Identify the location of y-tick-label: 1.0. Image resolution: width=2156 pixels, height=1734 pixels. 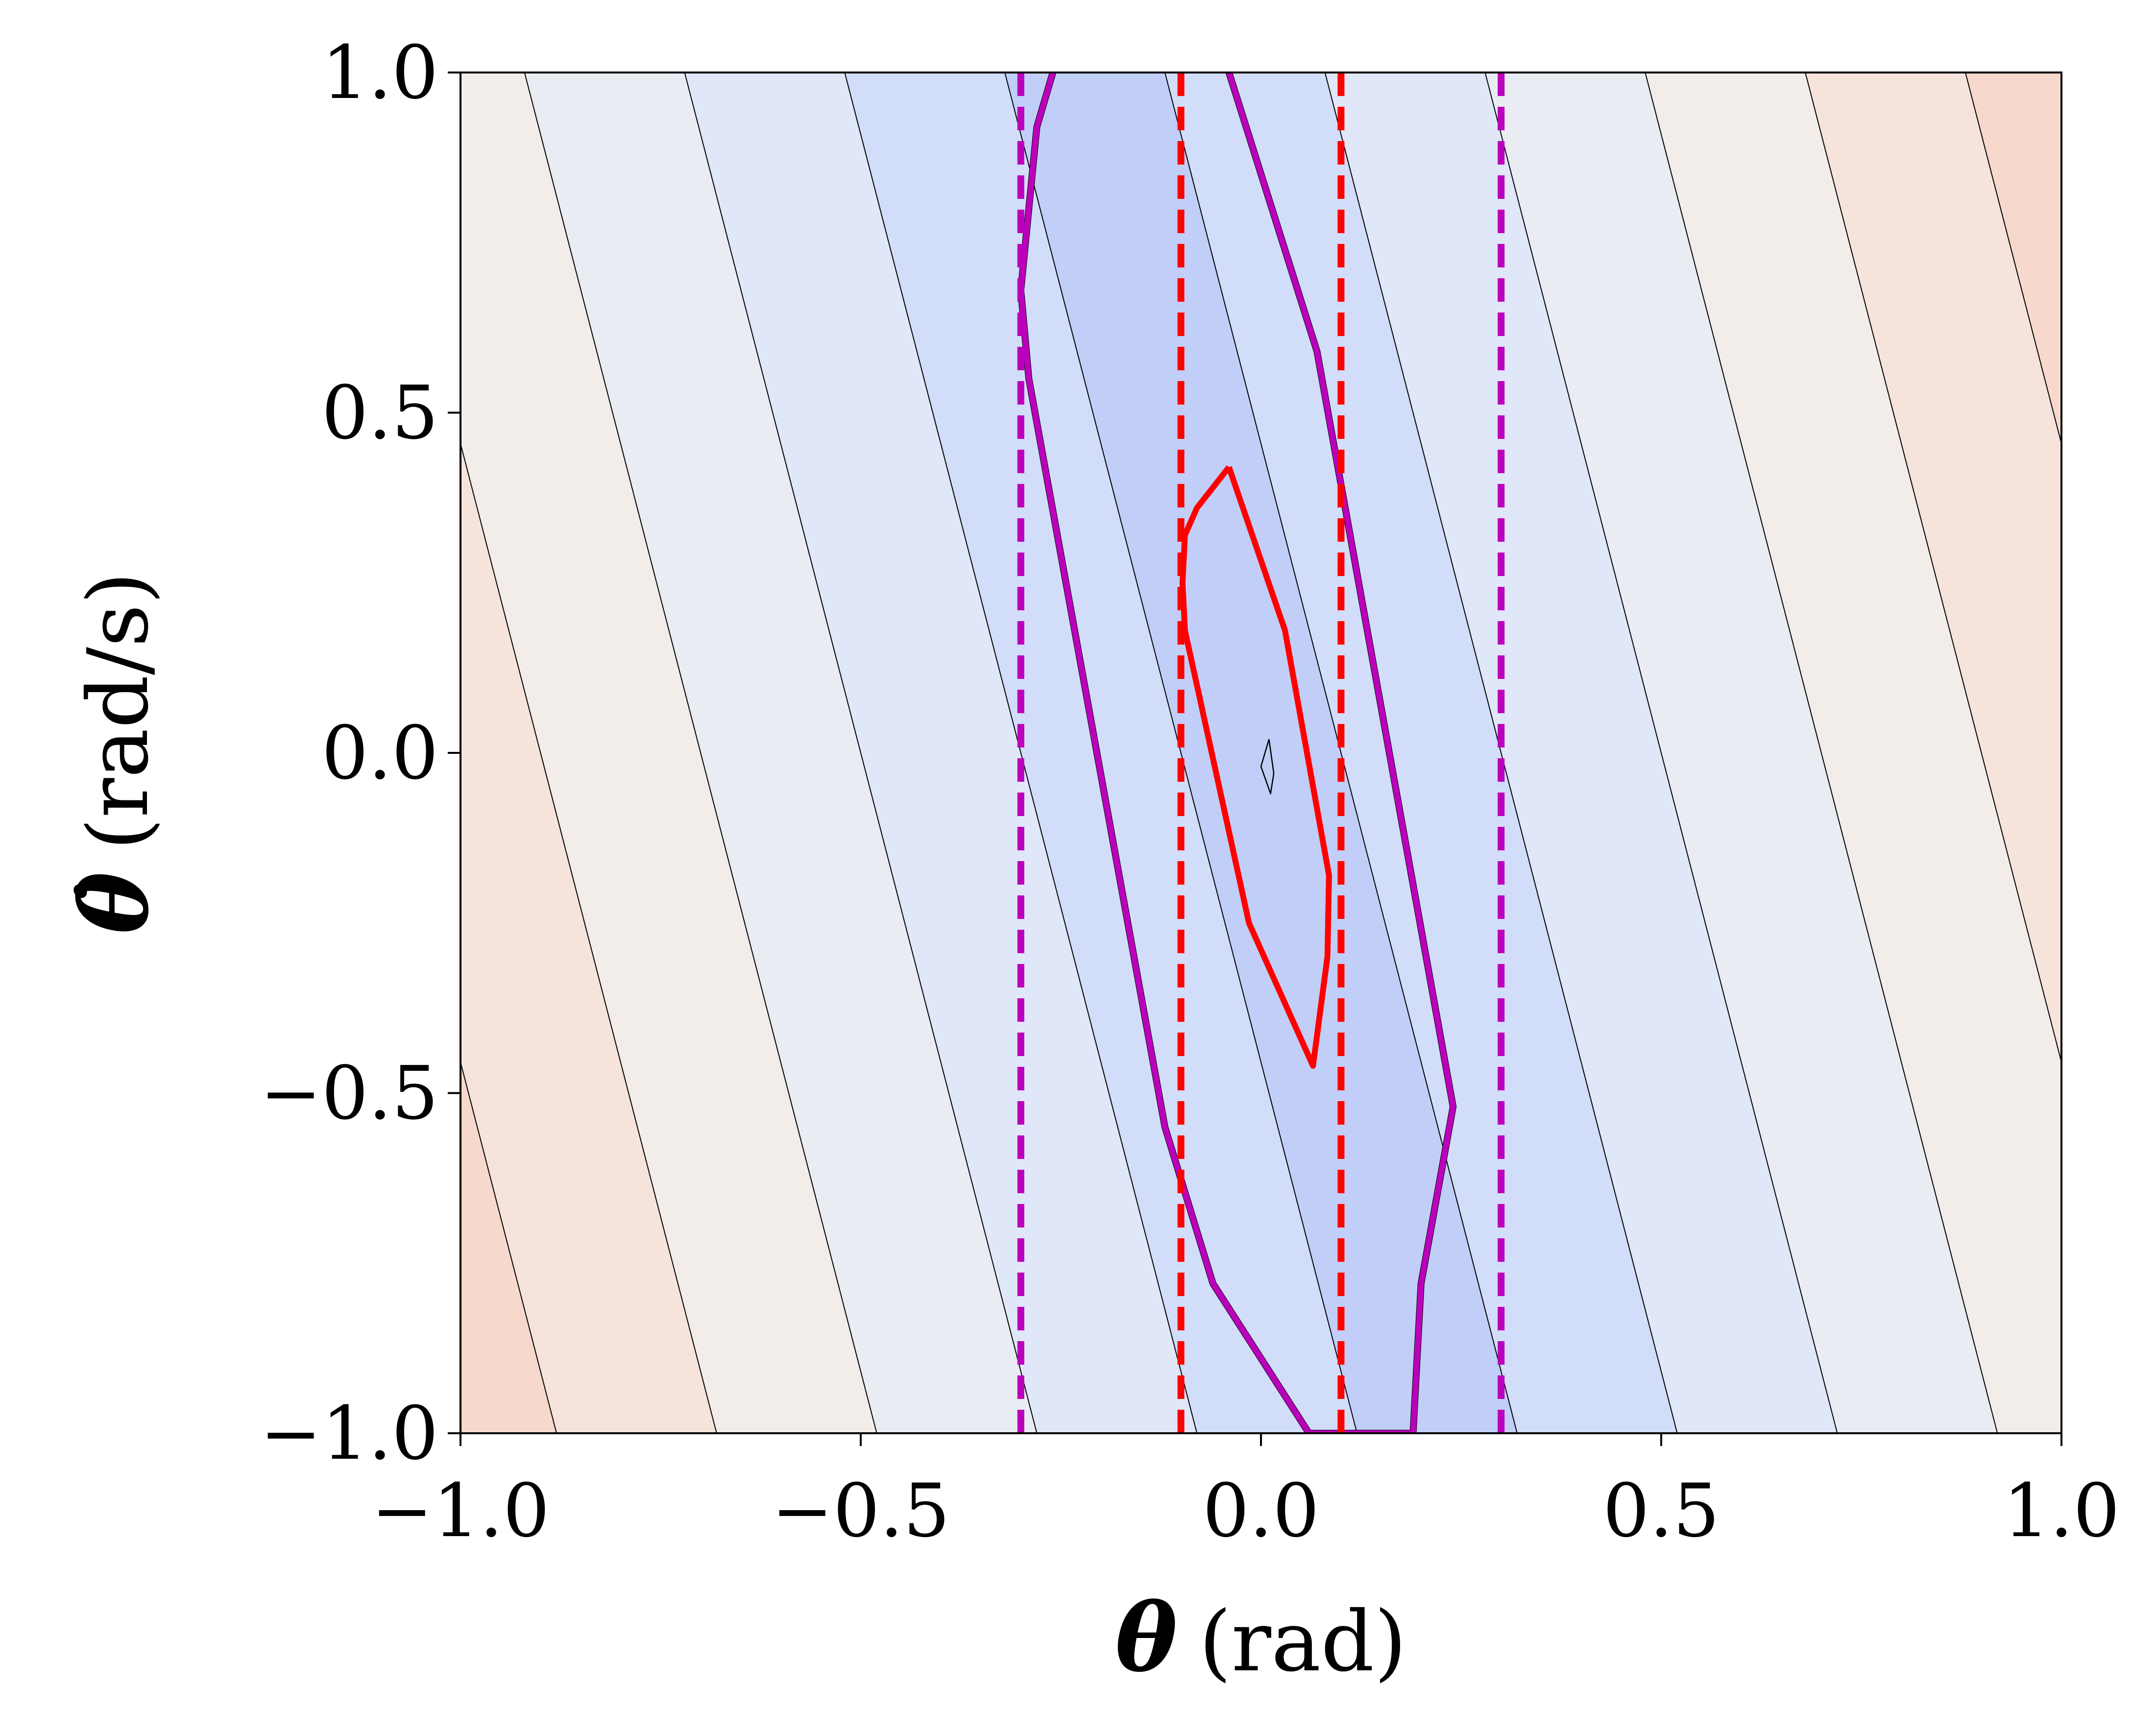
(379, 73).